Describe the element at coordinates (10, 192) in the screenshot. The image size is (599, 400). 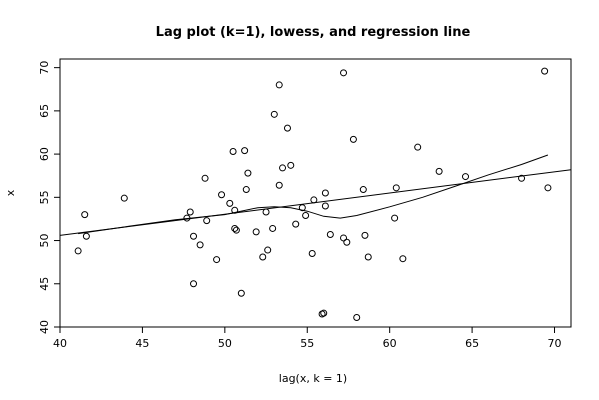
I see `y-axis-label: x` at that location.